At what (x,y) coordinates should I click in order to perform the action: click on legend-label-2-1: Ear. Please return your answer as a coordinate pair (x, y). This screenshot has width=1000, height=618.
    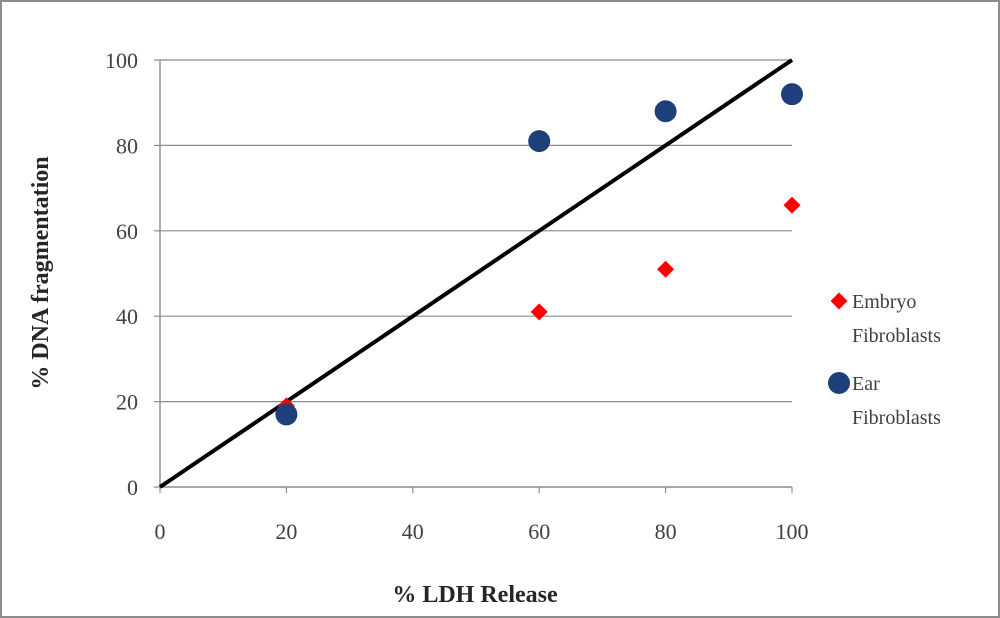
    Looking at the image, I should click on (866, 384).